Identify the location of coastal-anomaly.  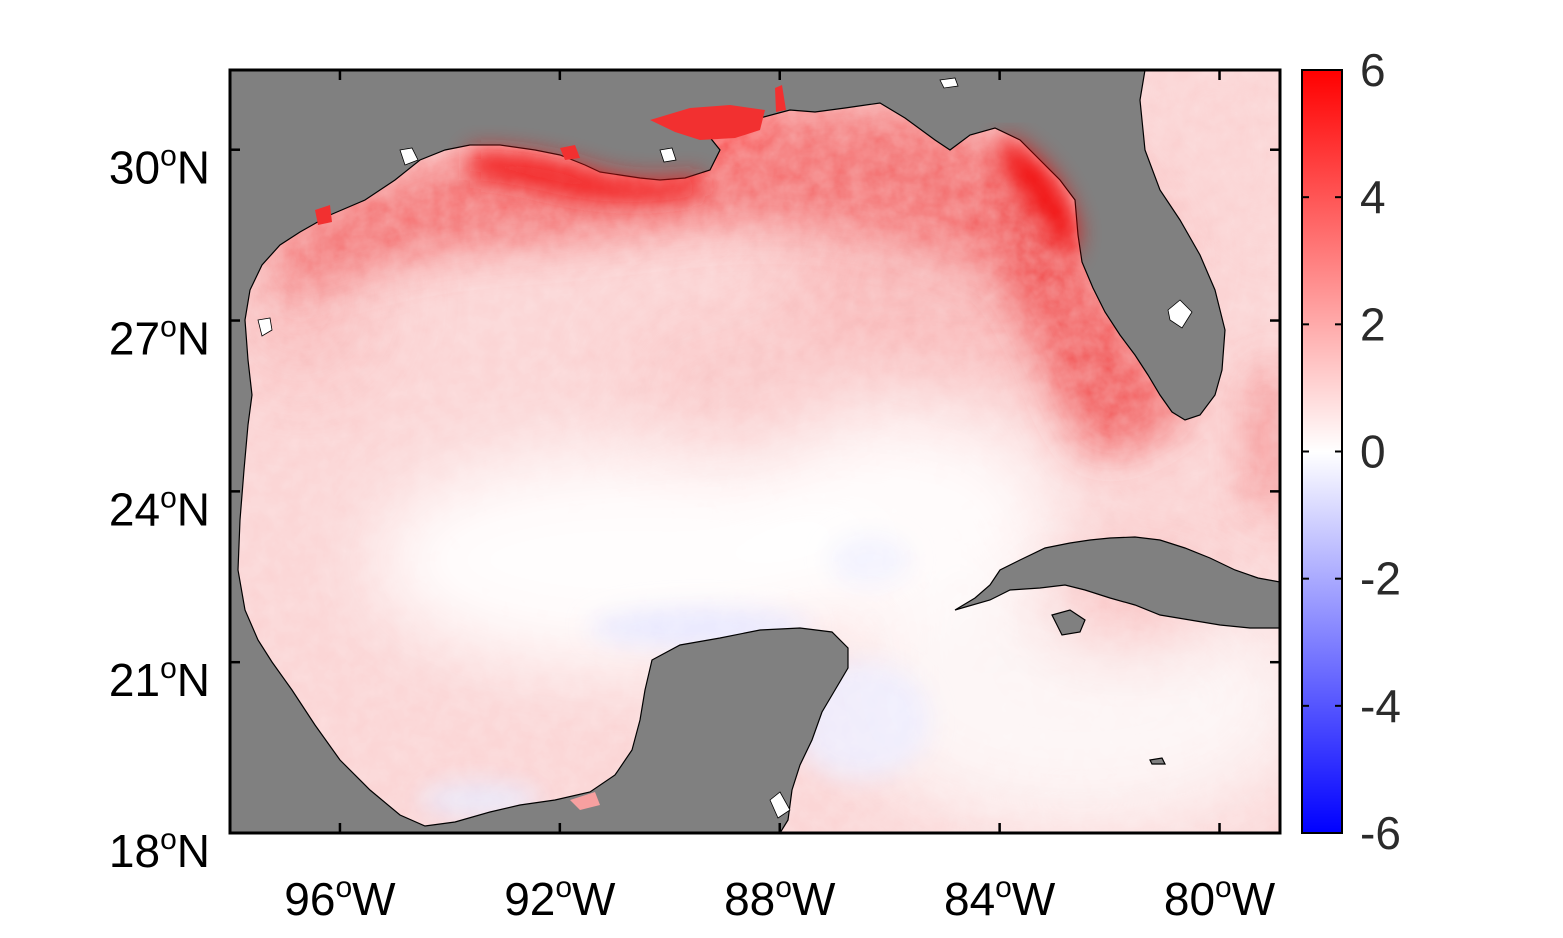
(774, 197).